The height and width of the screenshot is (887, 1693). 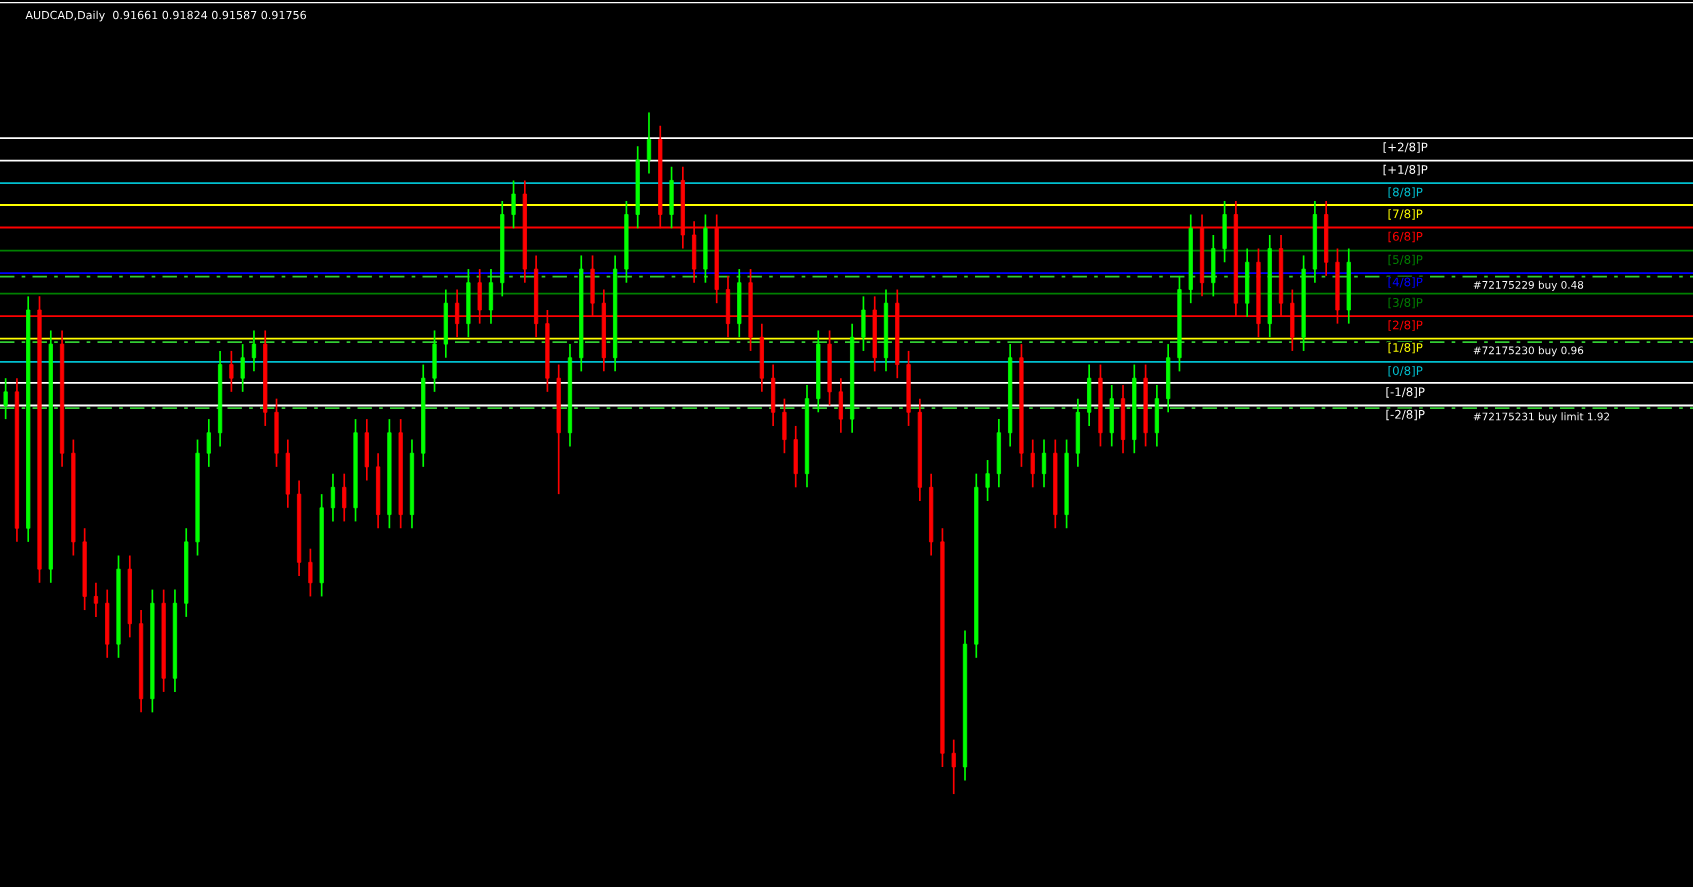 What do you see at coordinates (1405, 170) in the screenshot?
I see `ref-line-label: [+1/8]P` at bounding box center [1405, 170].